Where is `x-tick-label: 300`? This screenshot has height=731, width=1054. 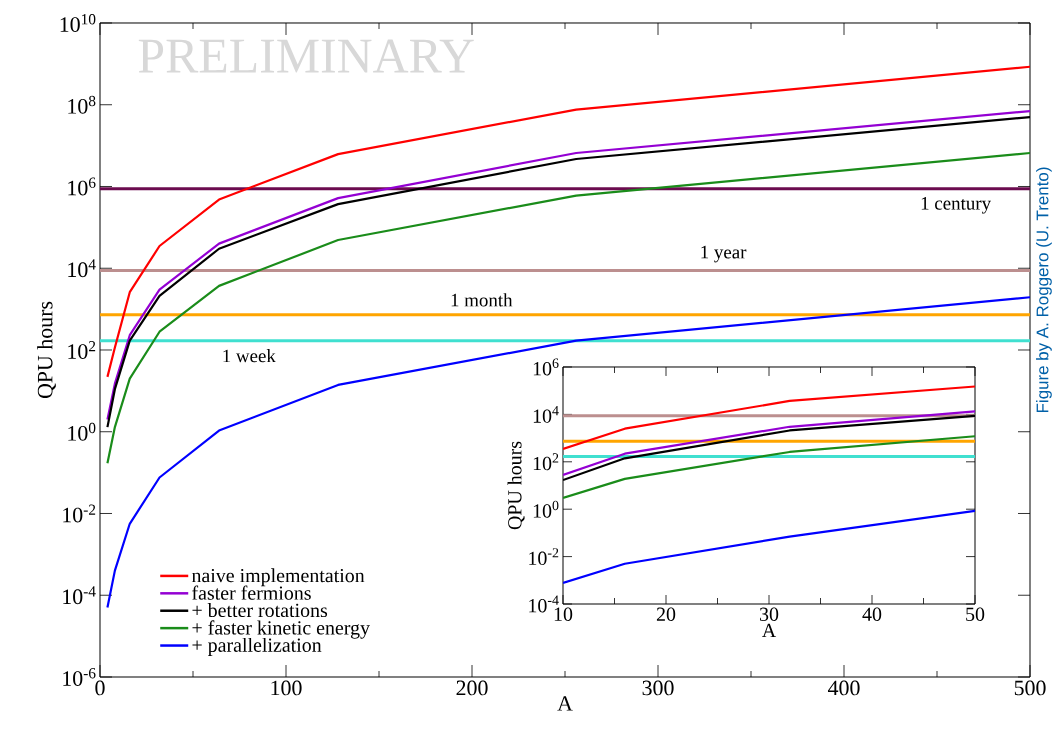
x-tick-label: 300 is located at coordinates (658, 688).